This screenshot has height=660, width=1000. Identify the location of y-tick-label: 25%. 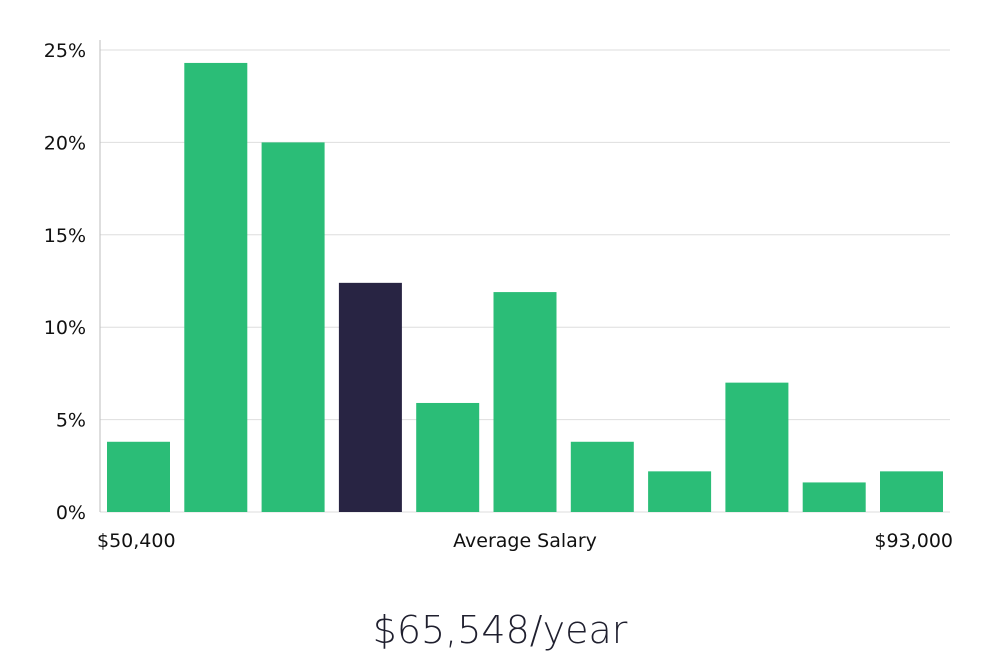
(65, 51).